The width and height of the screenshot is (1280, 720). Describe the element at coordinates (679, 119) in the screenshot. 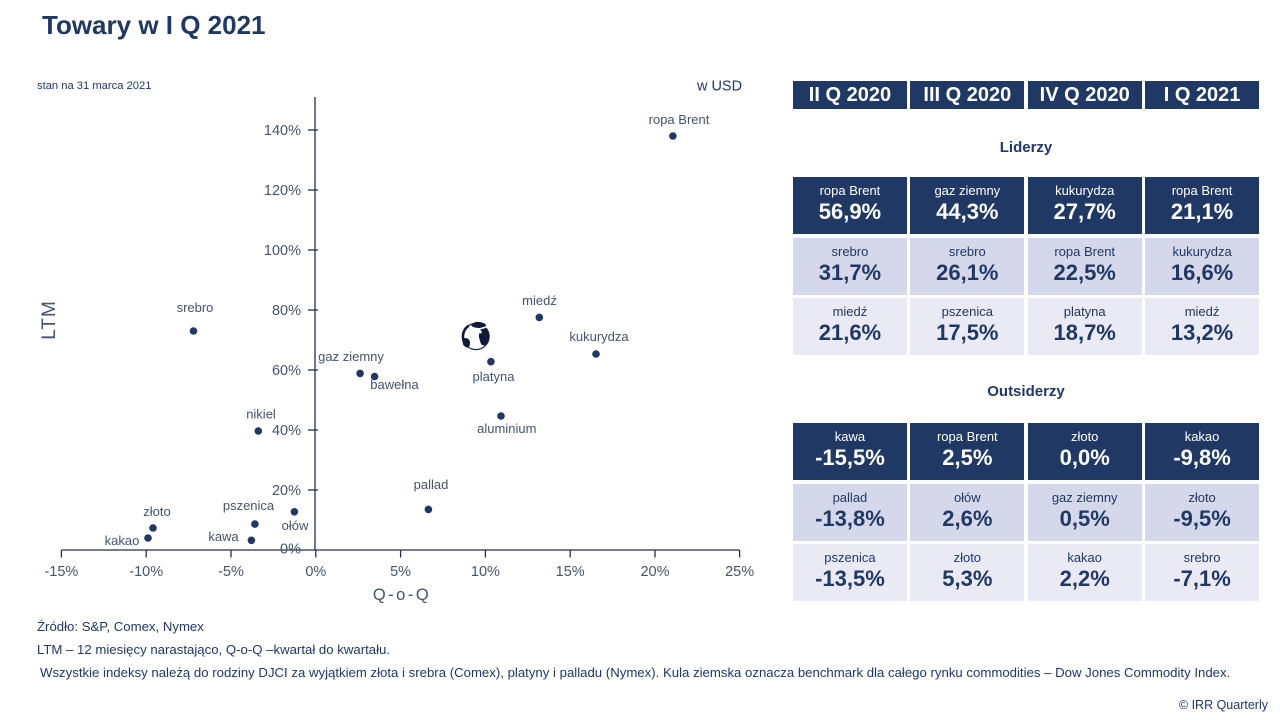

I see `svg-text: ropa Brent` at that location.